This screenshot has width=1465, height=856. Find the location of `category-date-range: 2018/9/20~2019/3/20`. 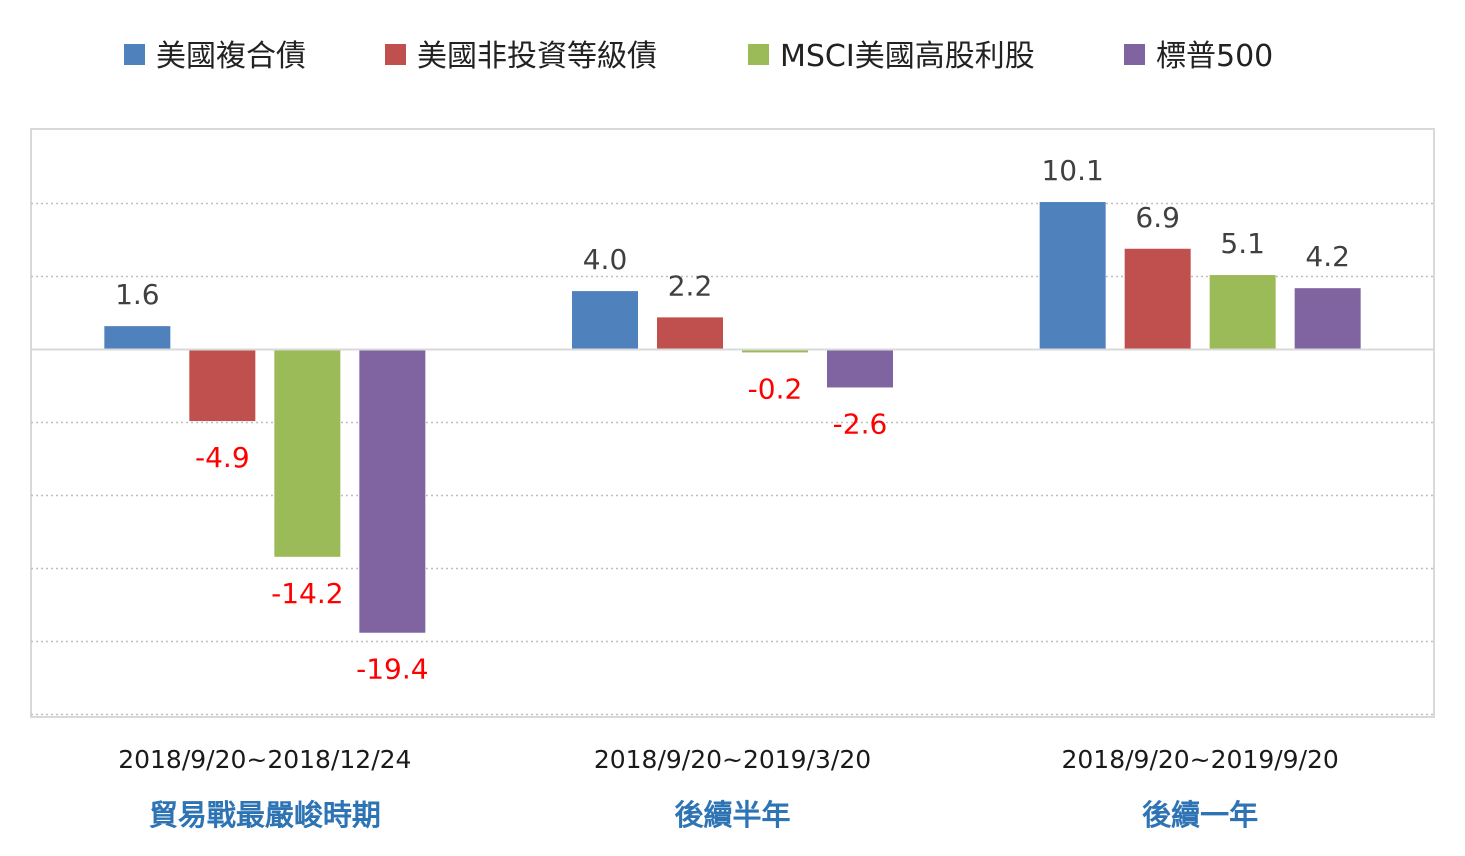

category-date-range: 2018/9/20~2019/3/20 is located at coordinates (732, 759).